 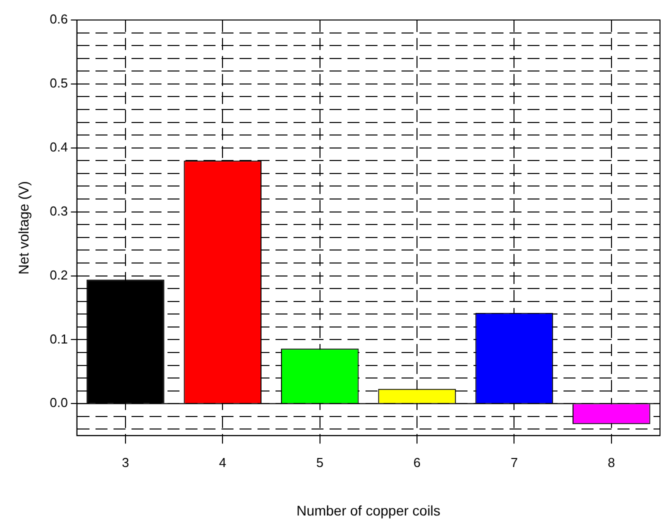 I want to click on x-tick-label: 6, so click(x=417, y=462).